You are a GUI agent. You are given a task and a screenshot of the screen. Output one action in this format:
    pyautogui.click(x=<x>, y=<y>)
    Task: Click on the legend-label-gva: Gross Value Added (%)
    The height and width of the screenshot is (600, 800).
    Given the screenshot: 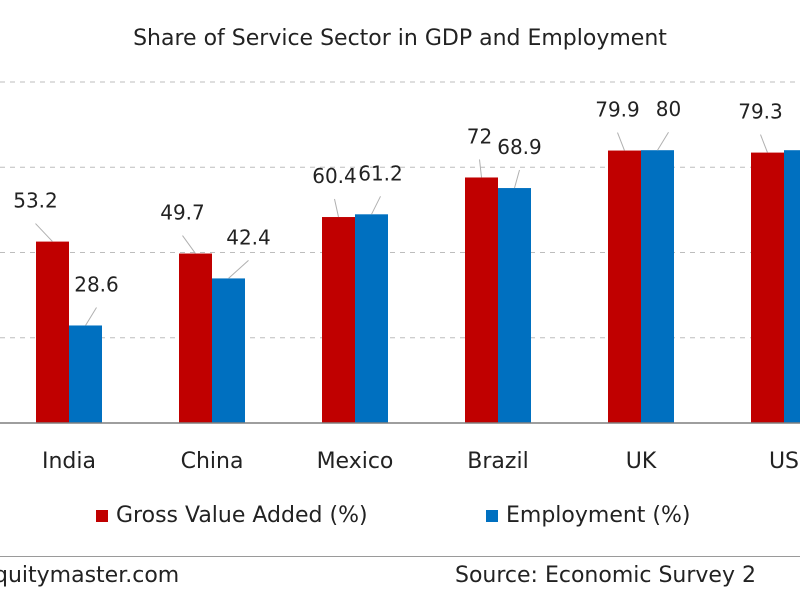 What is the action you would take?
    pyautogui.click(x=242, y=515)
    